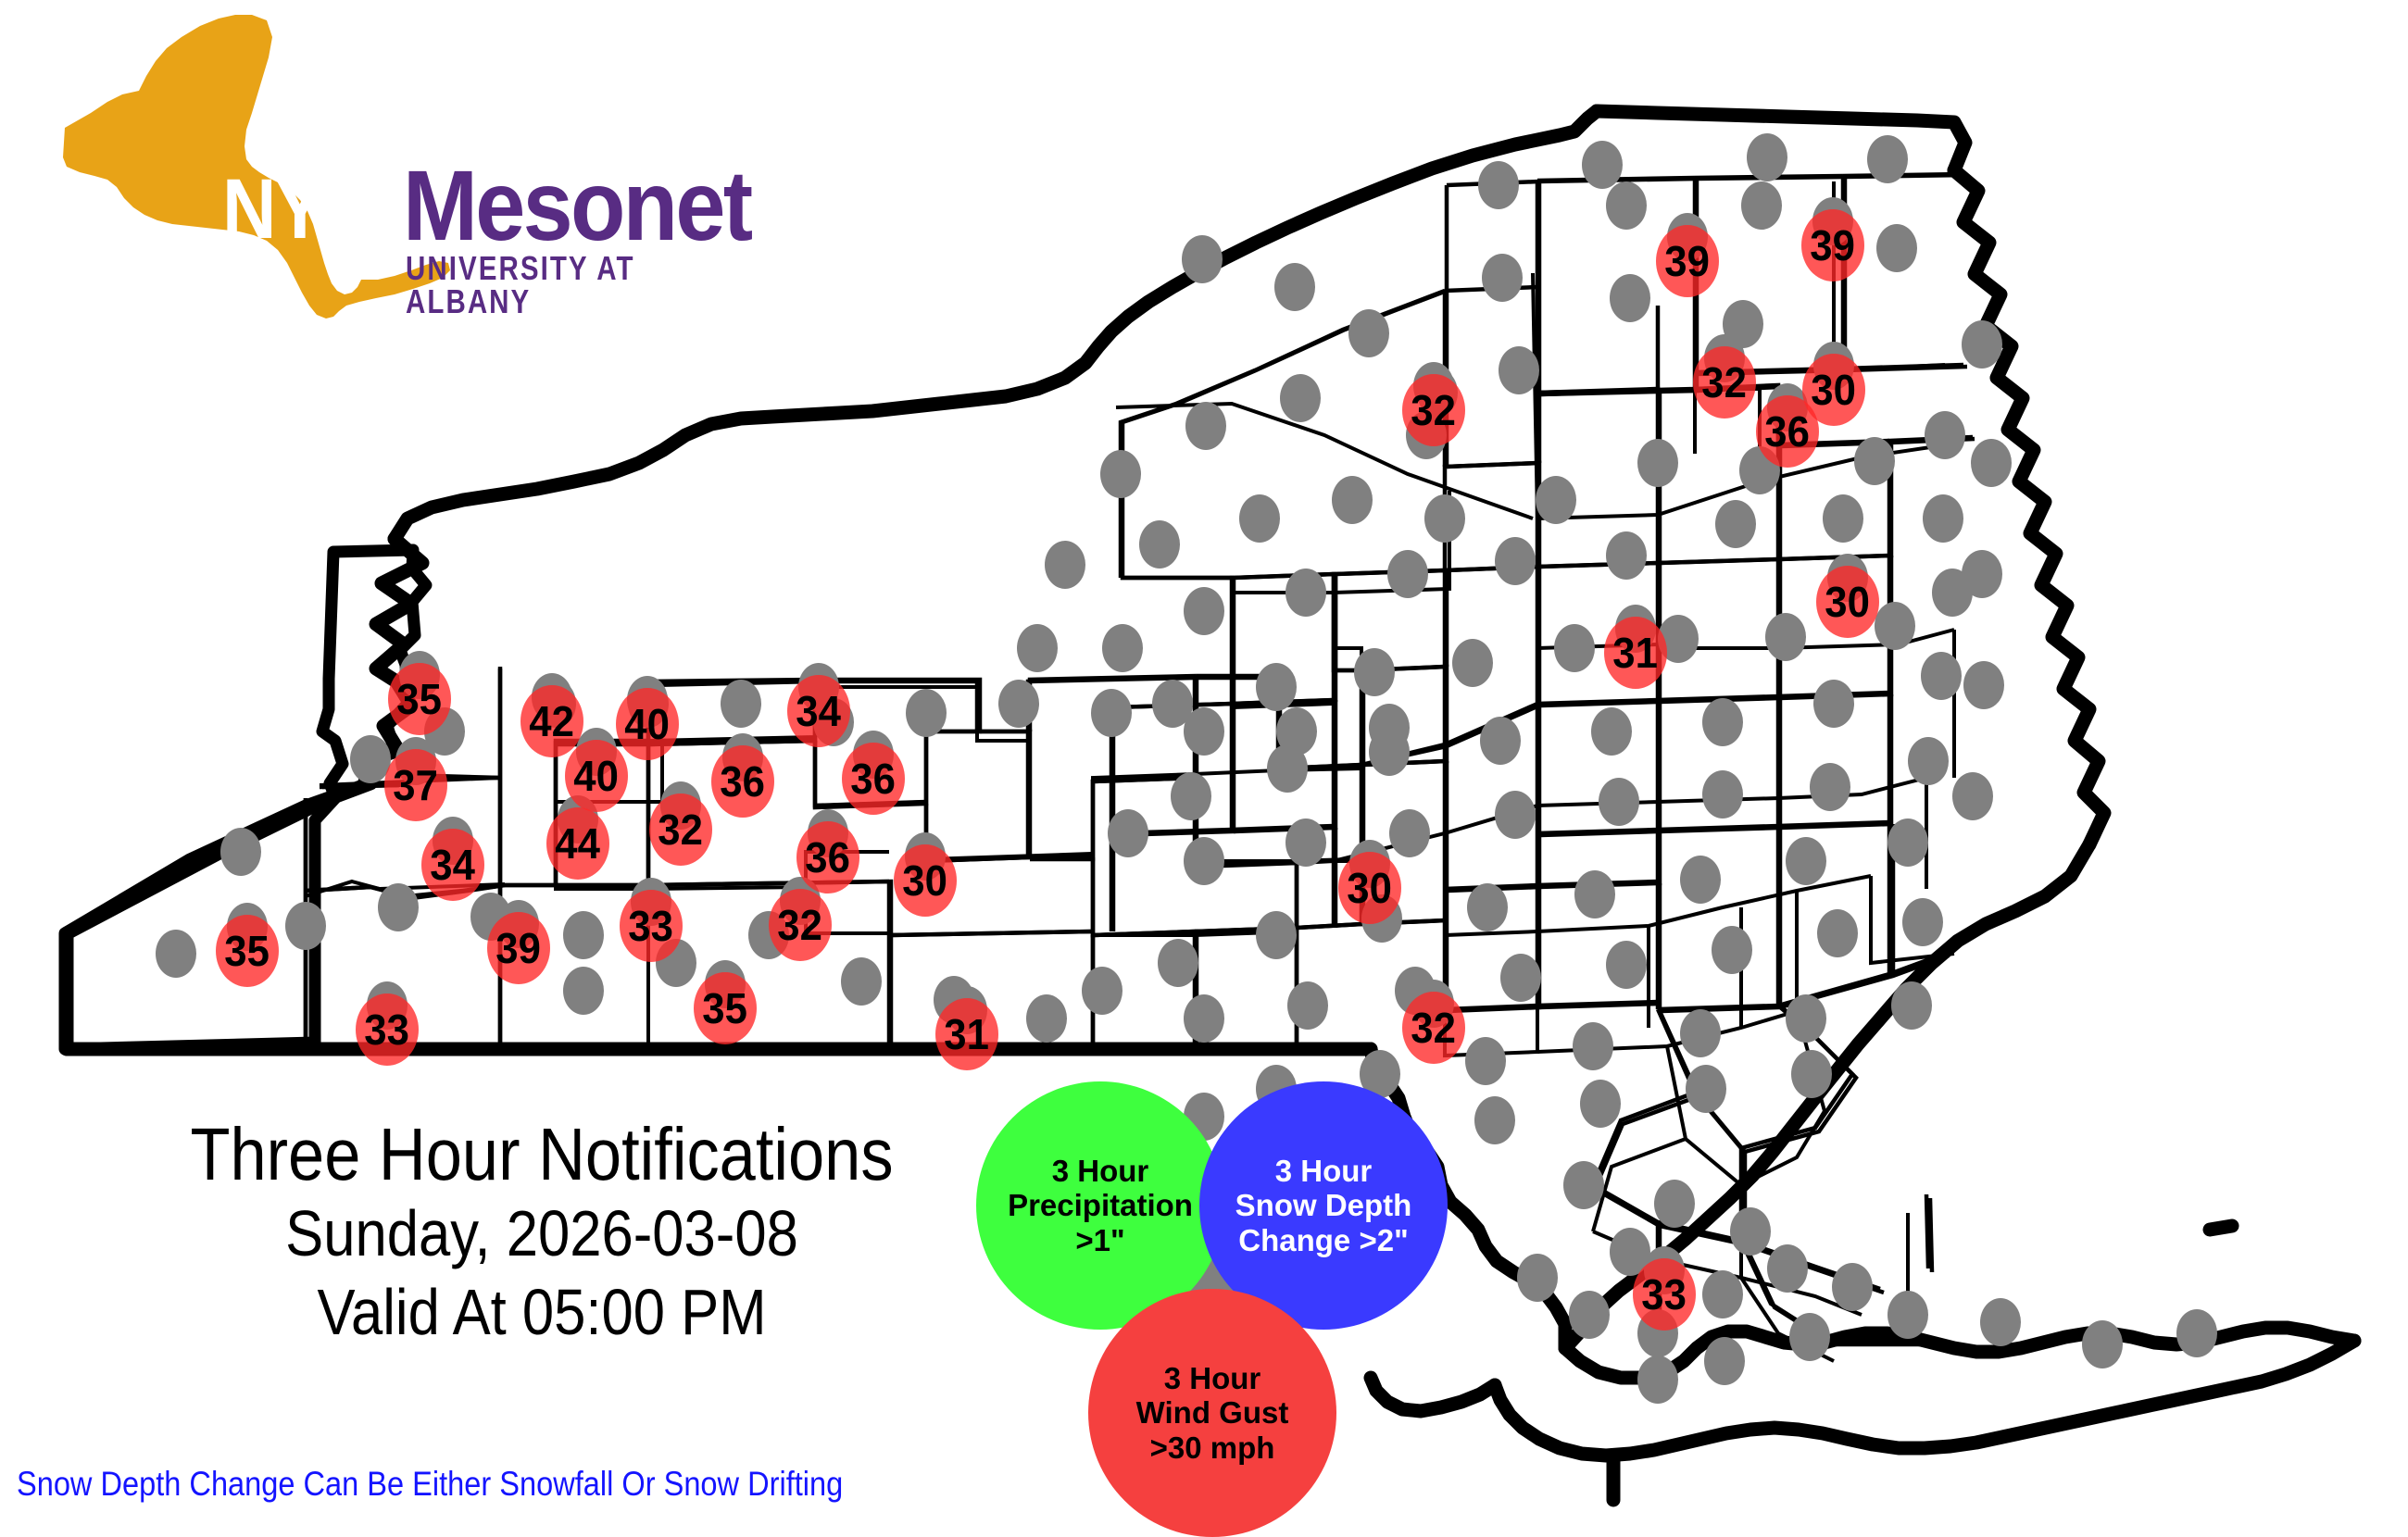  I want to click on wind-gust-value: 32, so click(800, 925).